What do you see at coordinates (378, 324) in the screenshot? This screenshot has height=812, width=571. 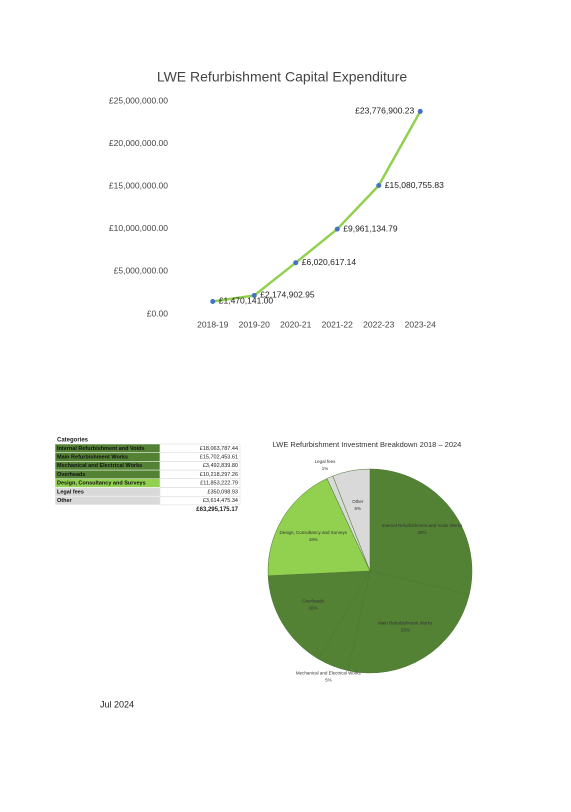 I see `x-tick-label: 2022-23` at bounding box center [378, 324].